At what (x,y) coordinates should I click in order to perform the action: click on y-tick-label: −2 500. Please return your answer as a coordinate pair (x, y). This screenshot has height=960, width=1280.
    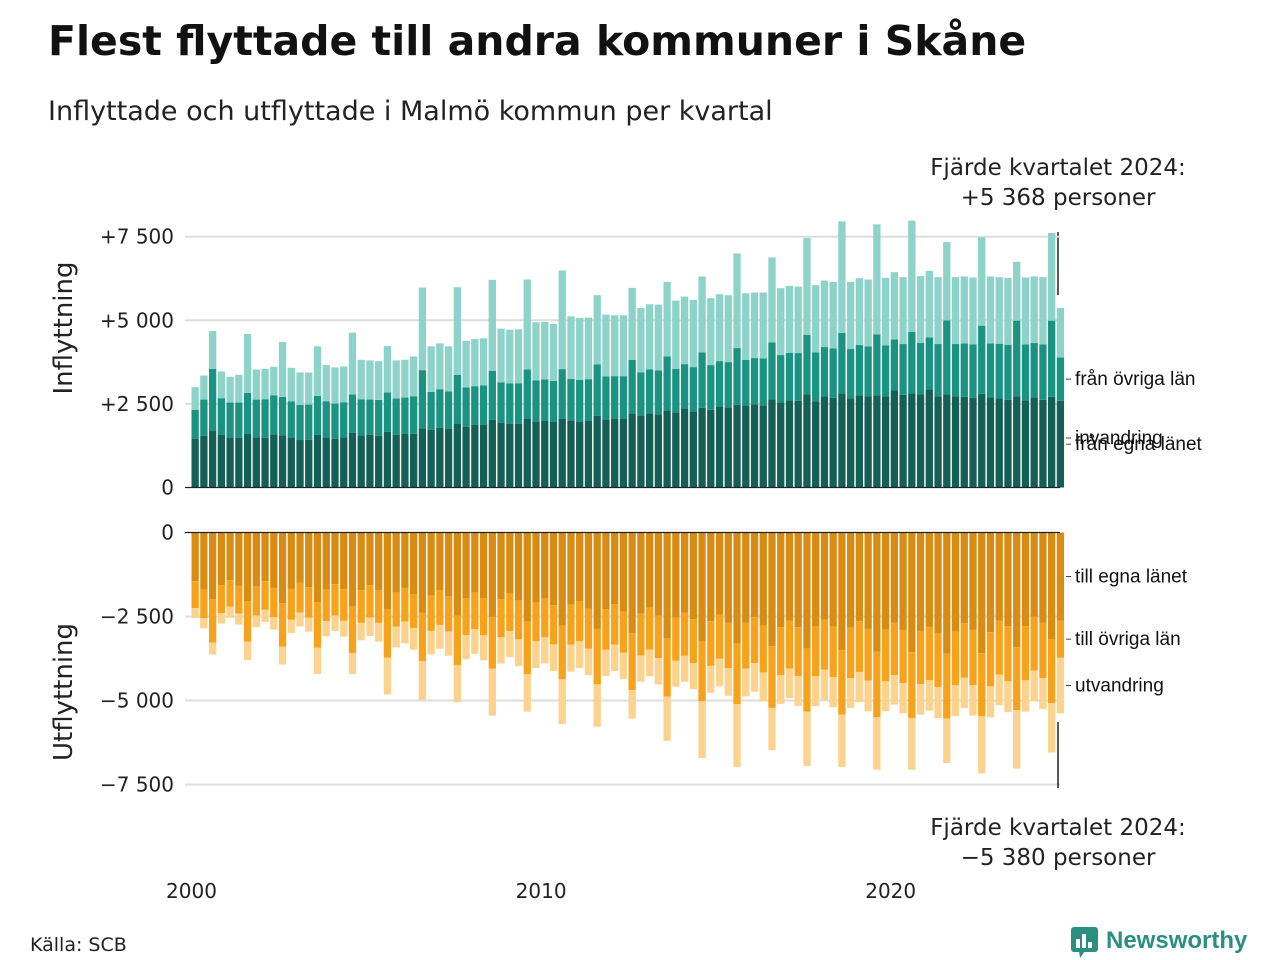
    Looking at the image, I should click on (137, 617).